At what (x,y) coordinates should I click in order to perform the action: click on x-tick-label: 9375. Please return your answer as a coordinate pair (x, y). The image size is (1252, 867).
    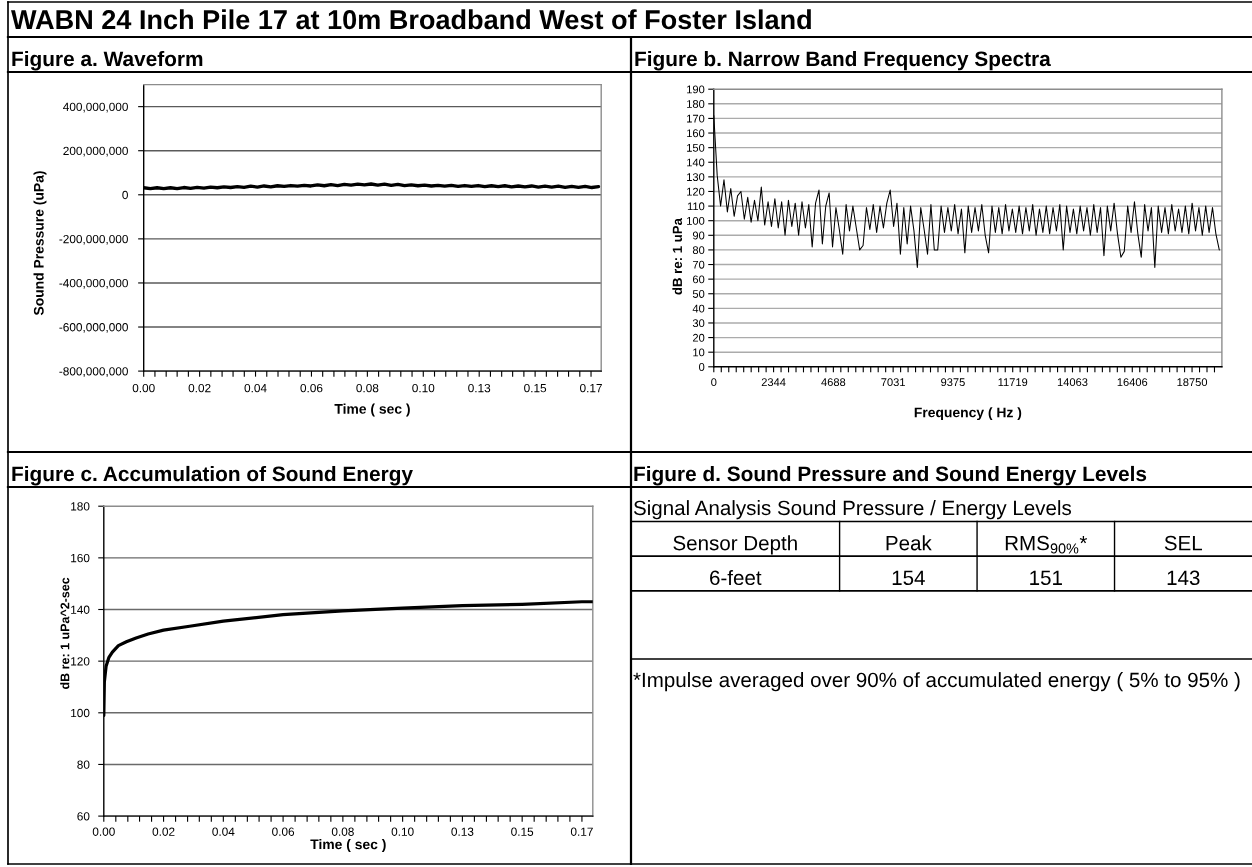
    Looking at the image, I should click on (953, 382).